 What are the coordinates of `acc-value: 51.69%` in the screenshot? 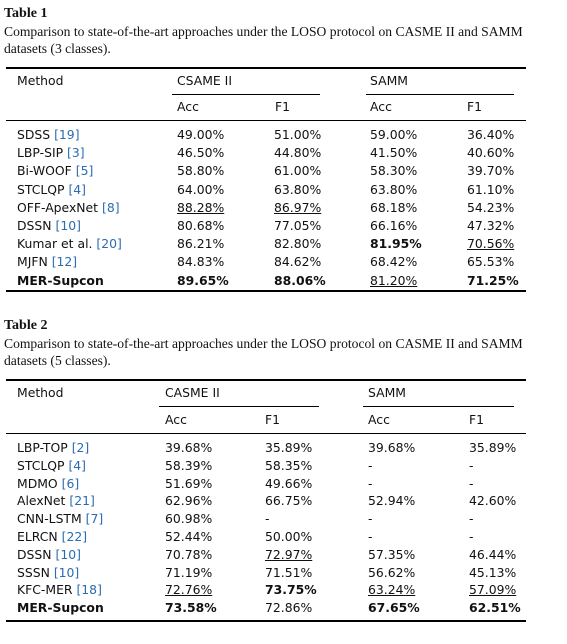 It's located at (189, 483).